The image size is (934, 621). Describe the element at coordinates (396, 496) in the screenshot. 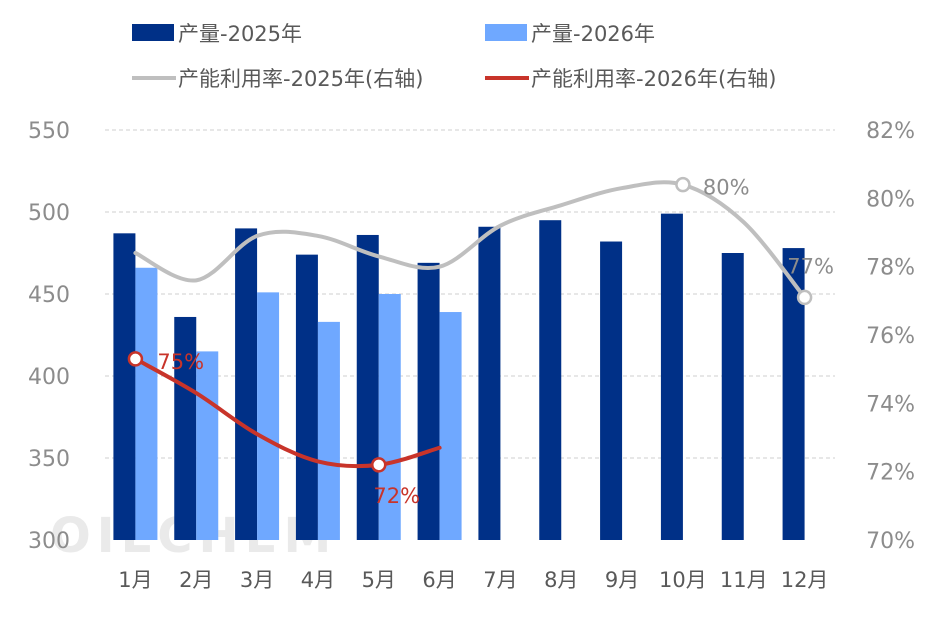

I see `data-label: 72%` at that location.